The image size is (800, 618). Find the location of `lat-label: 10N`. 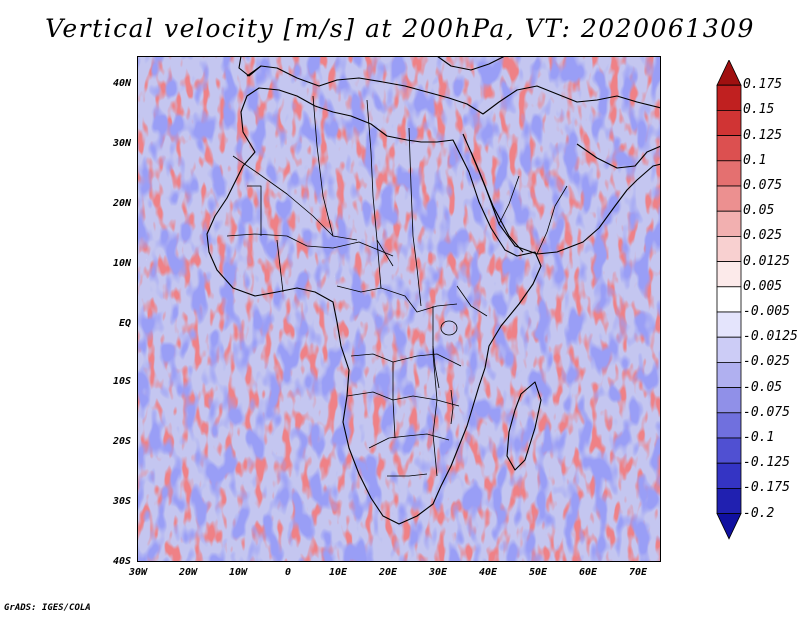

lat-label: 10N is located at coordinates (121, 263).